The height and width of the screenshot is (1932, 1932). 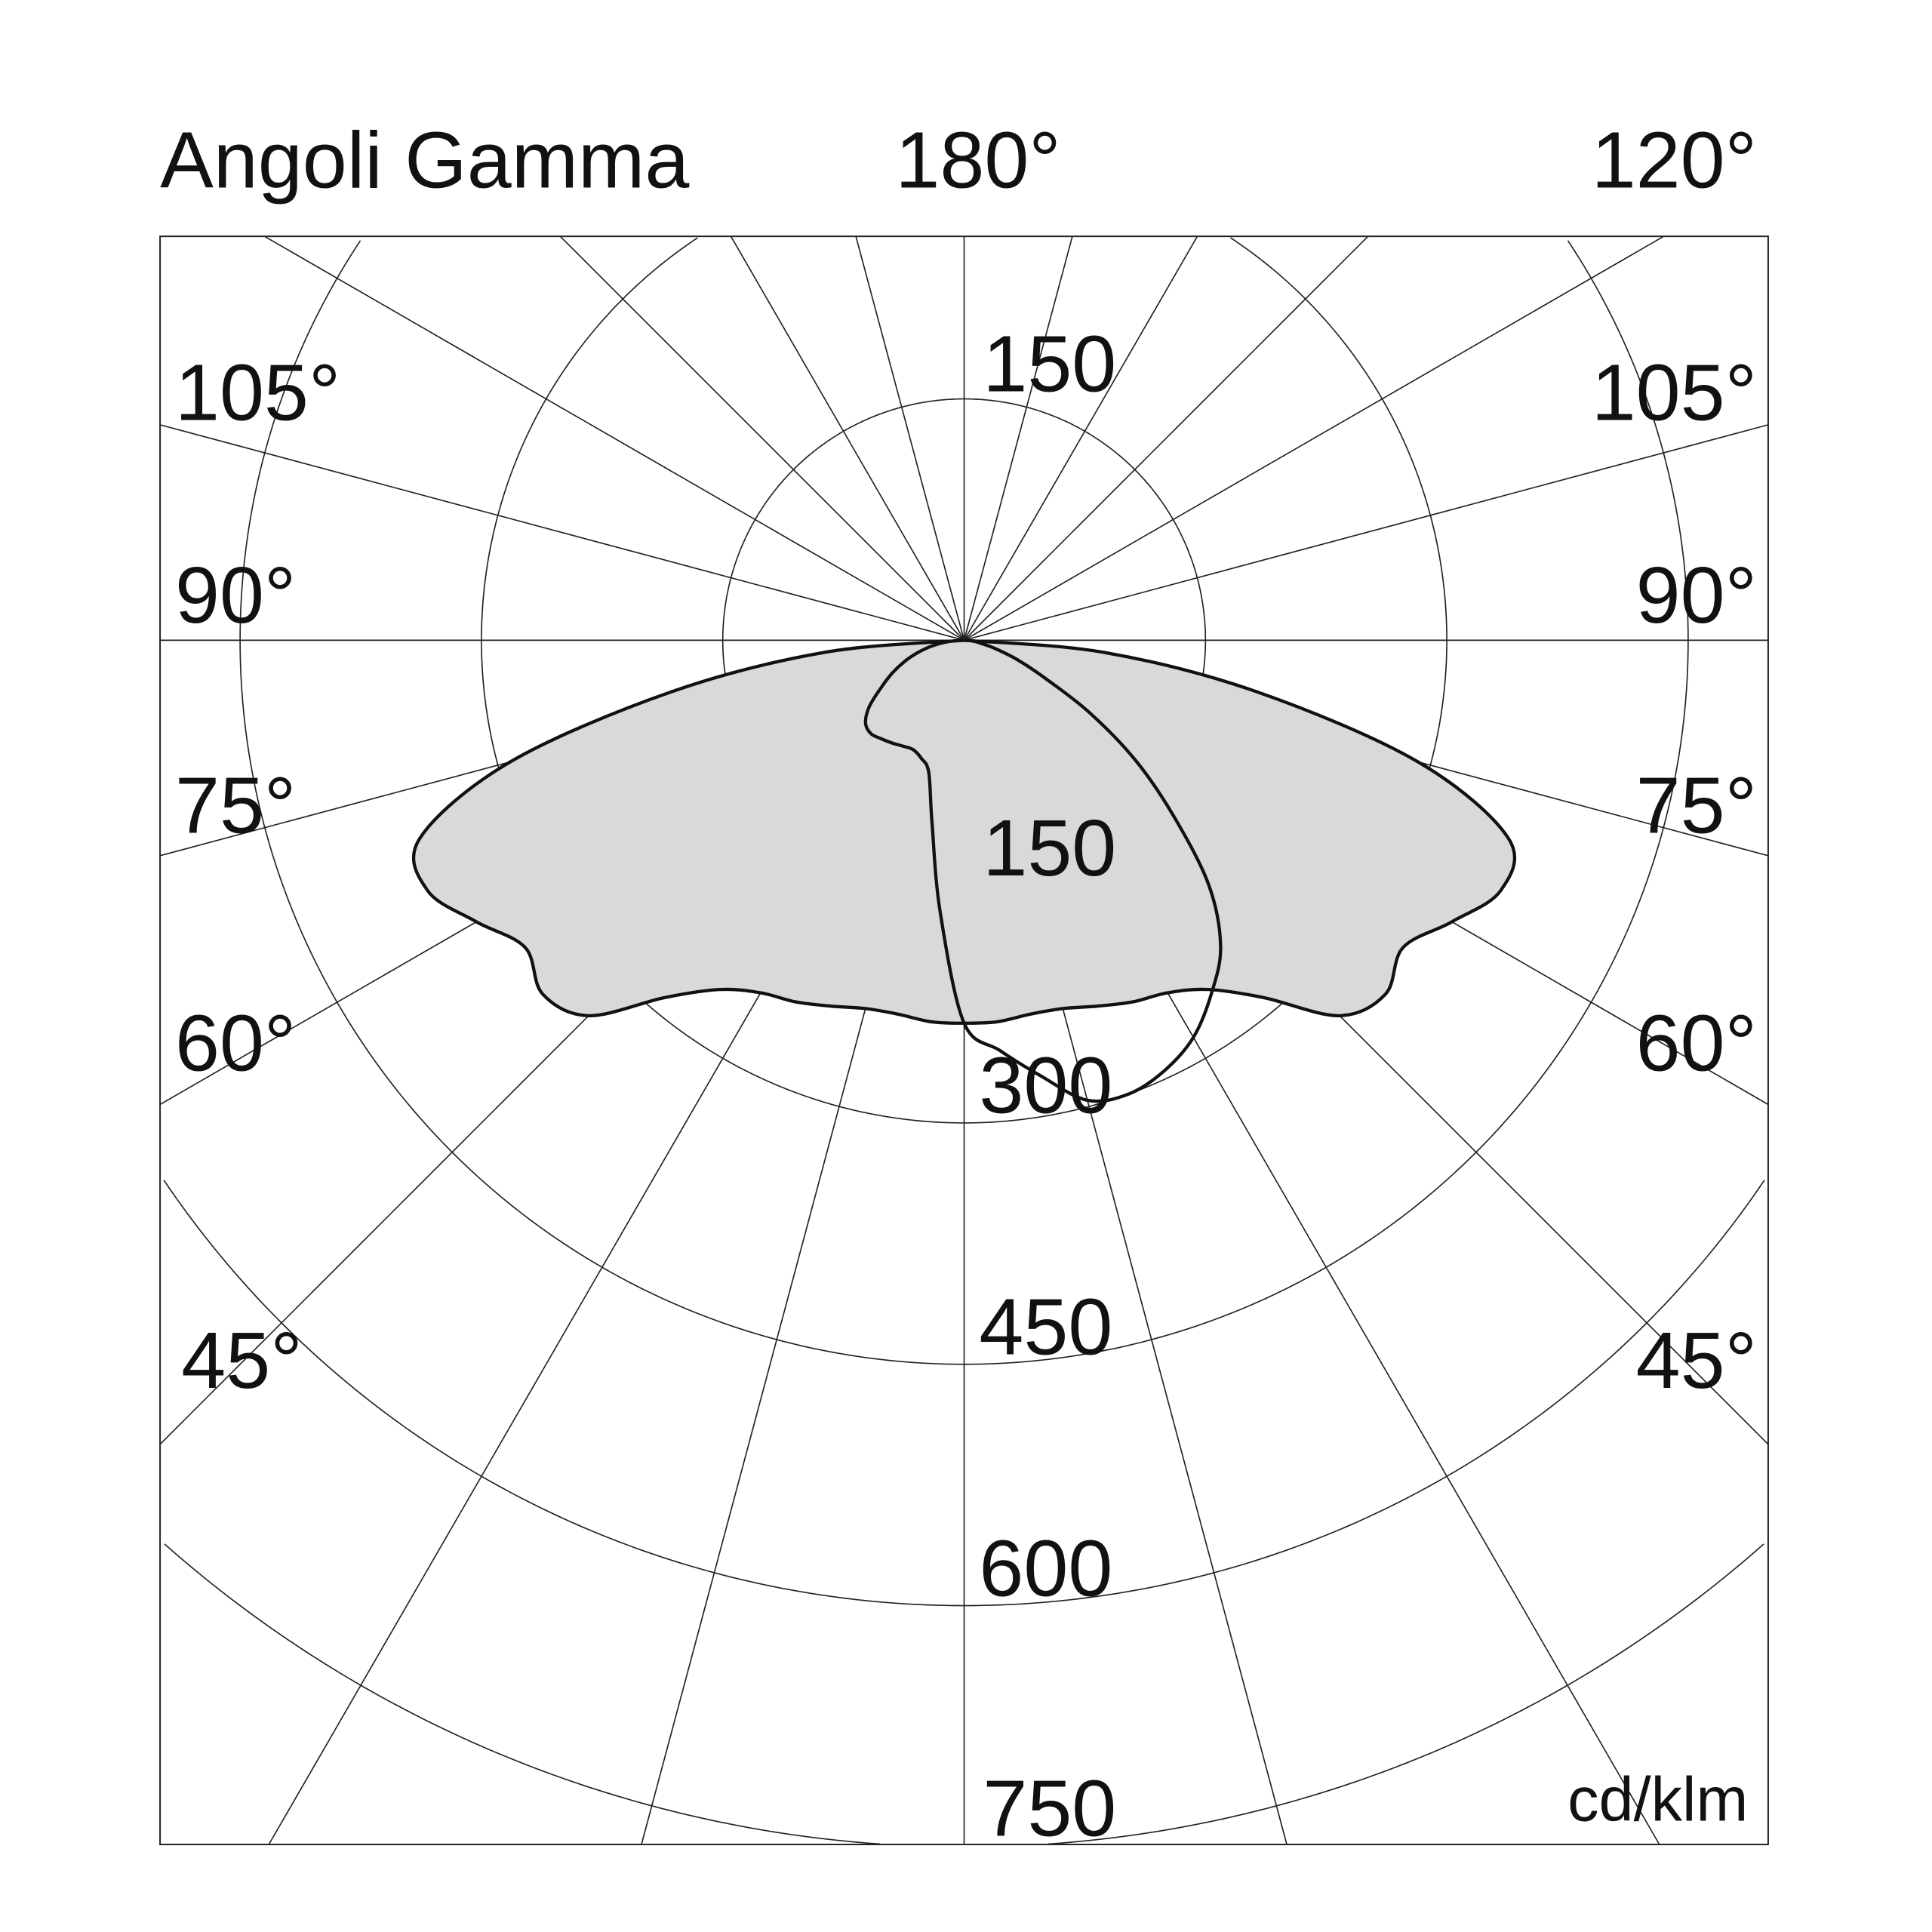 I want to click on outline-intensity-curve, so click(x=1043, y=870).